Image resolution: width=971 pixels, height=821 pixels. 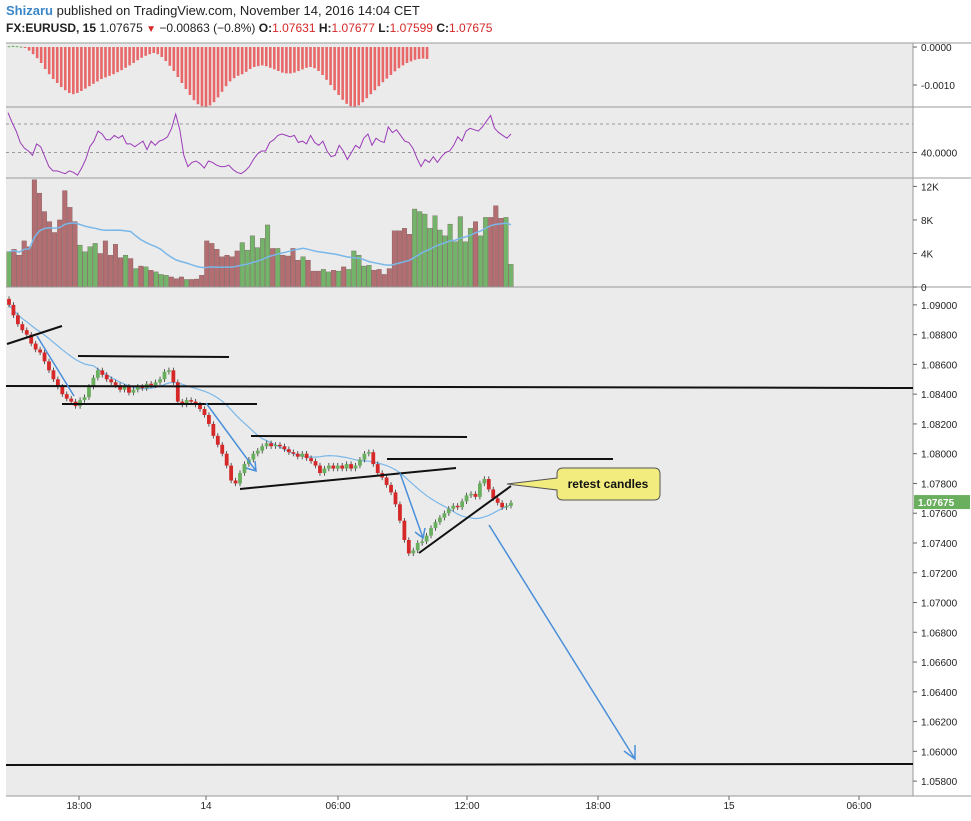 I want to click on price-tick-label: 1.07800, so click(x=939, y=484).